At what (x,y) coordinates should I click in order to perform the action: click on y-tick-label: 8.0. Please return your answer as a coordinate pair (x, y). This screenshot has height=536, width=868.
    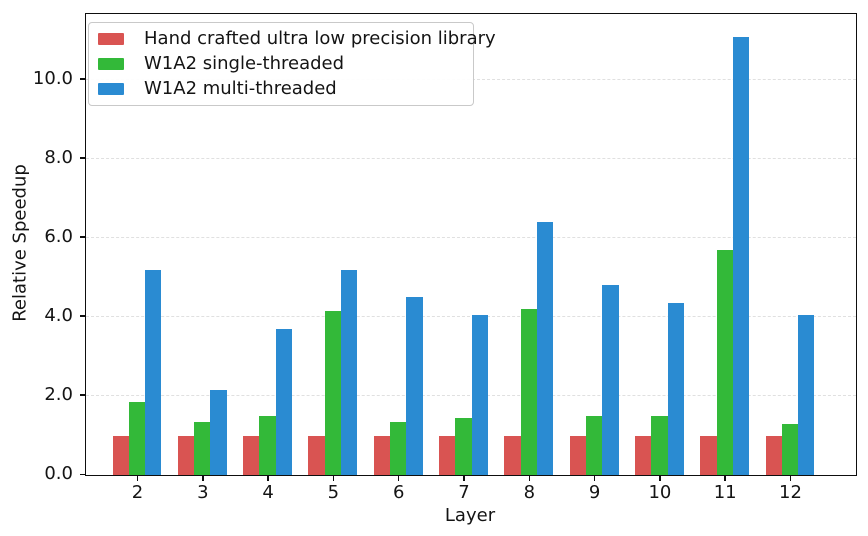
    Looking at the image, I should click on (58, 157).